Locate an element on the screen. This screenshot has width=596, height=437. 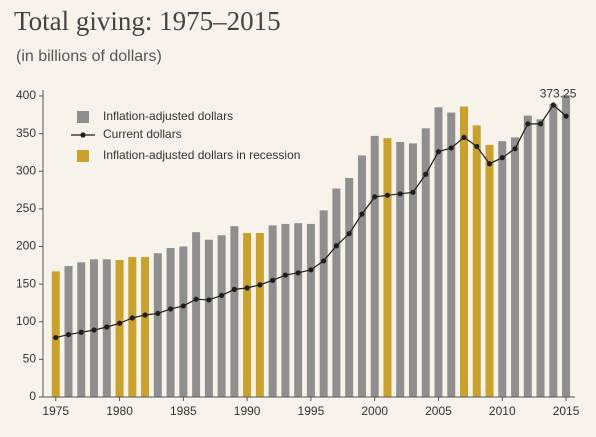
legend-label: Inflation-adjusted dollars in recession is located at coordinates (201, 155).